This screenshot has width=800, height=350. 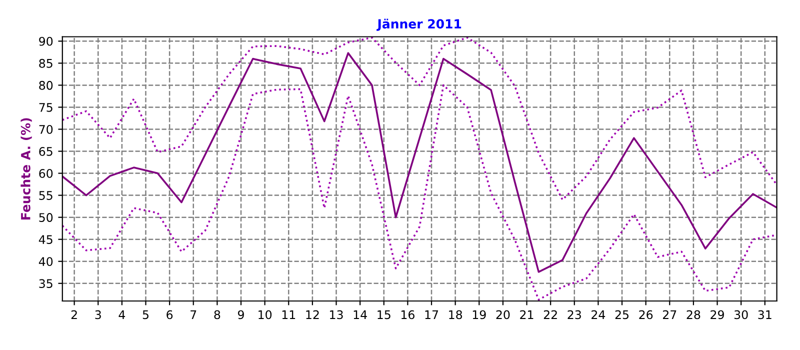 I want to click on x-tick-label: 3, so click(x=98, y=315).